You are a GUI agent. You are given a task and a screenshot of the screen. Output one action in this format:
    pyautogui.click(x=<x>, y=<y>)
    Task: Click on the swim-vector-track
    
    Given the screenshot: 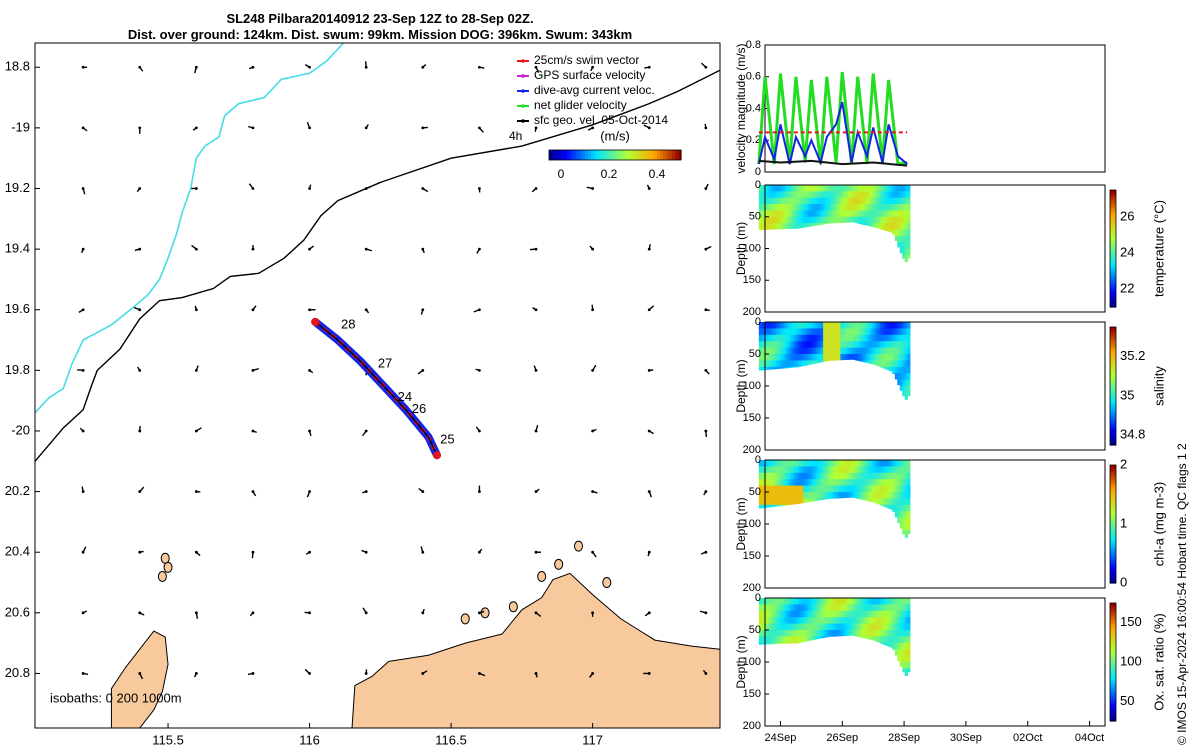 What is the action you would take?
    pyautogui.click(x=376, y=388)
    